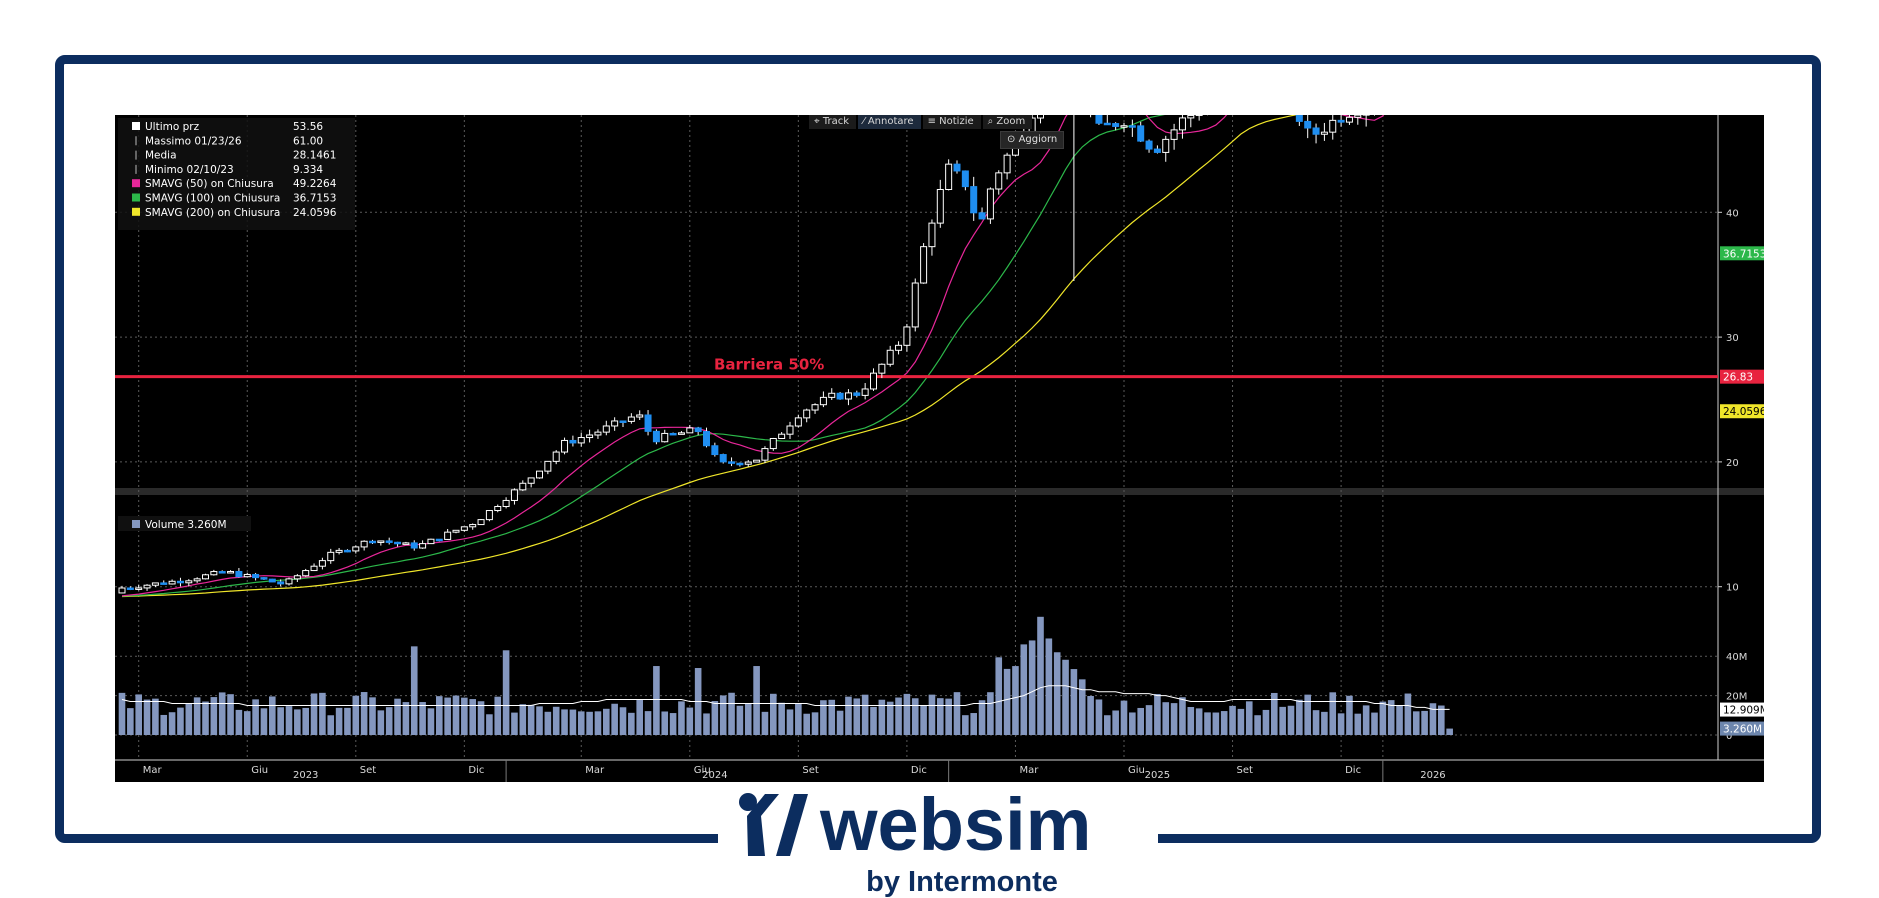 This screenshot has height=898, width=1879. What do you see at coordinates (186, 525) in the screenshot?
I see `volume-legend-label: Volume 3.260M` at bounding box center [186, 525].